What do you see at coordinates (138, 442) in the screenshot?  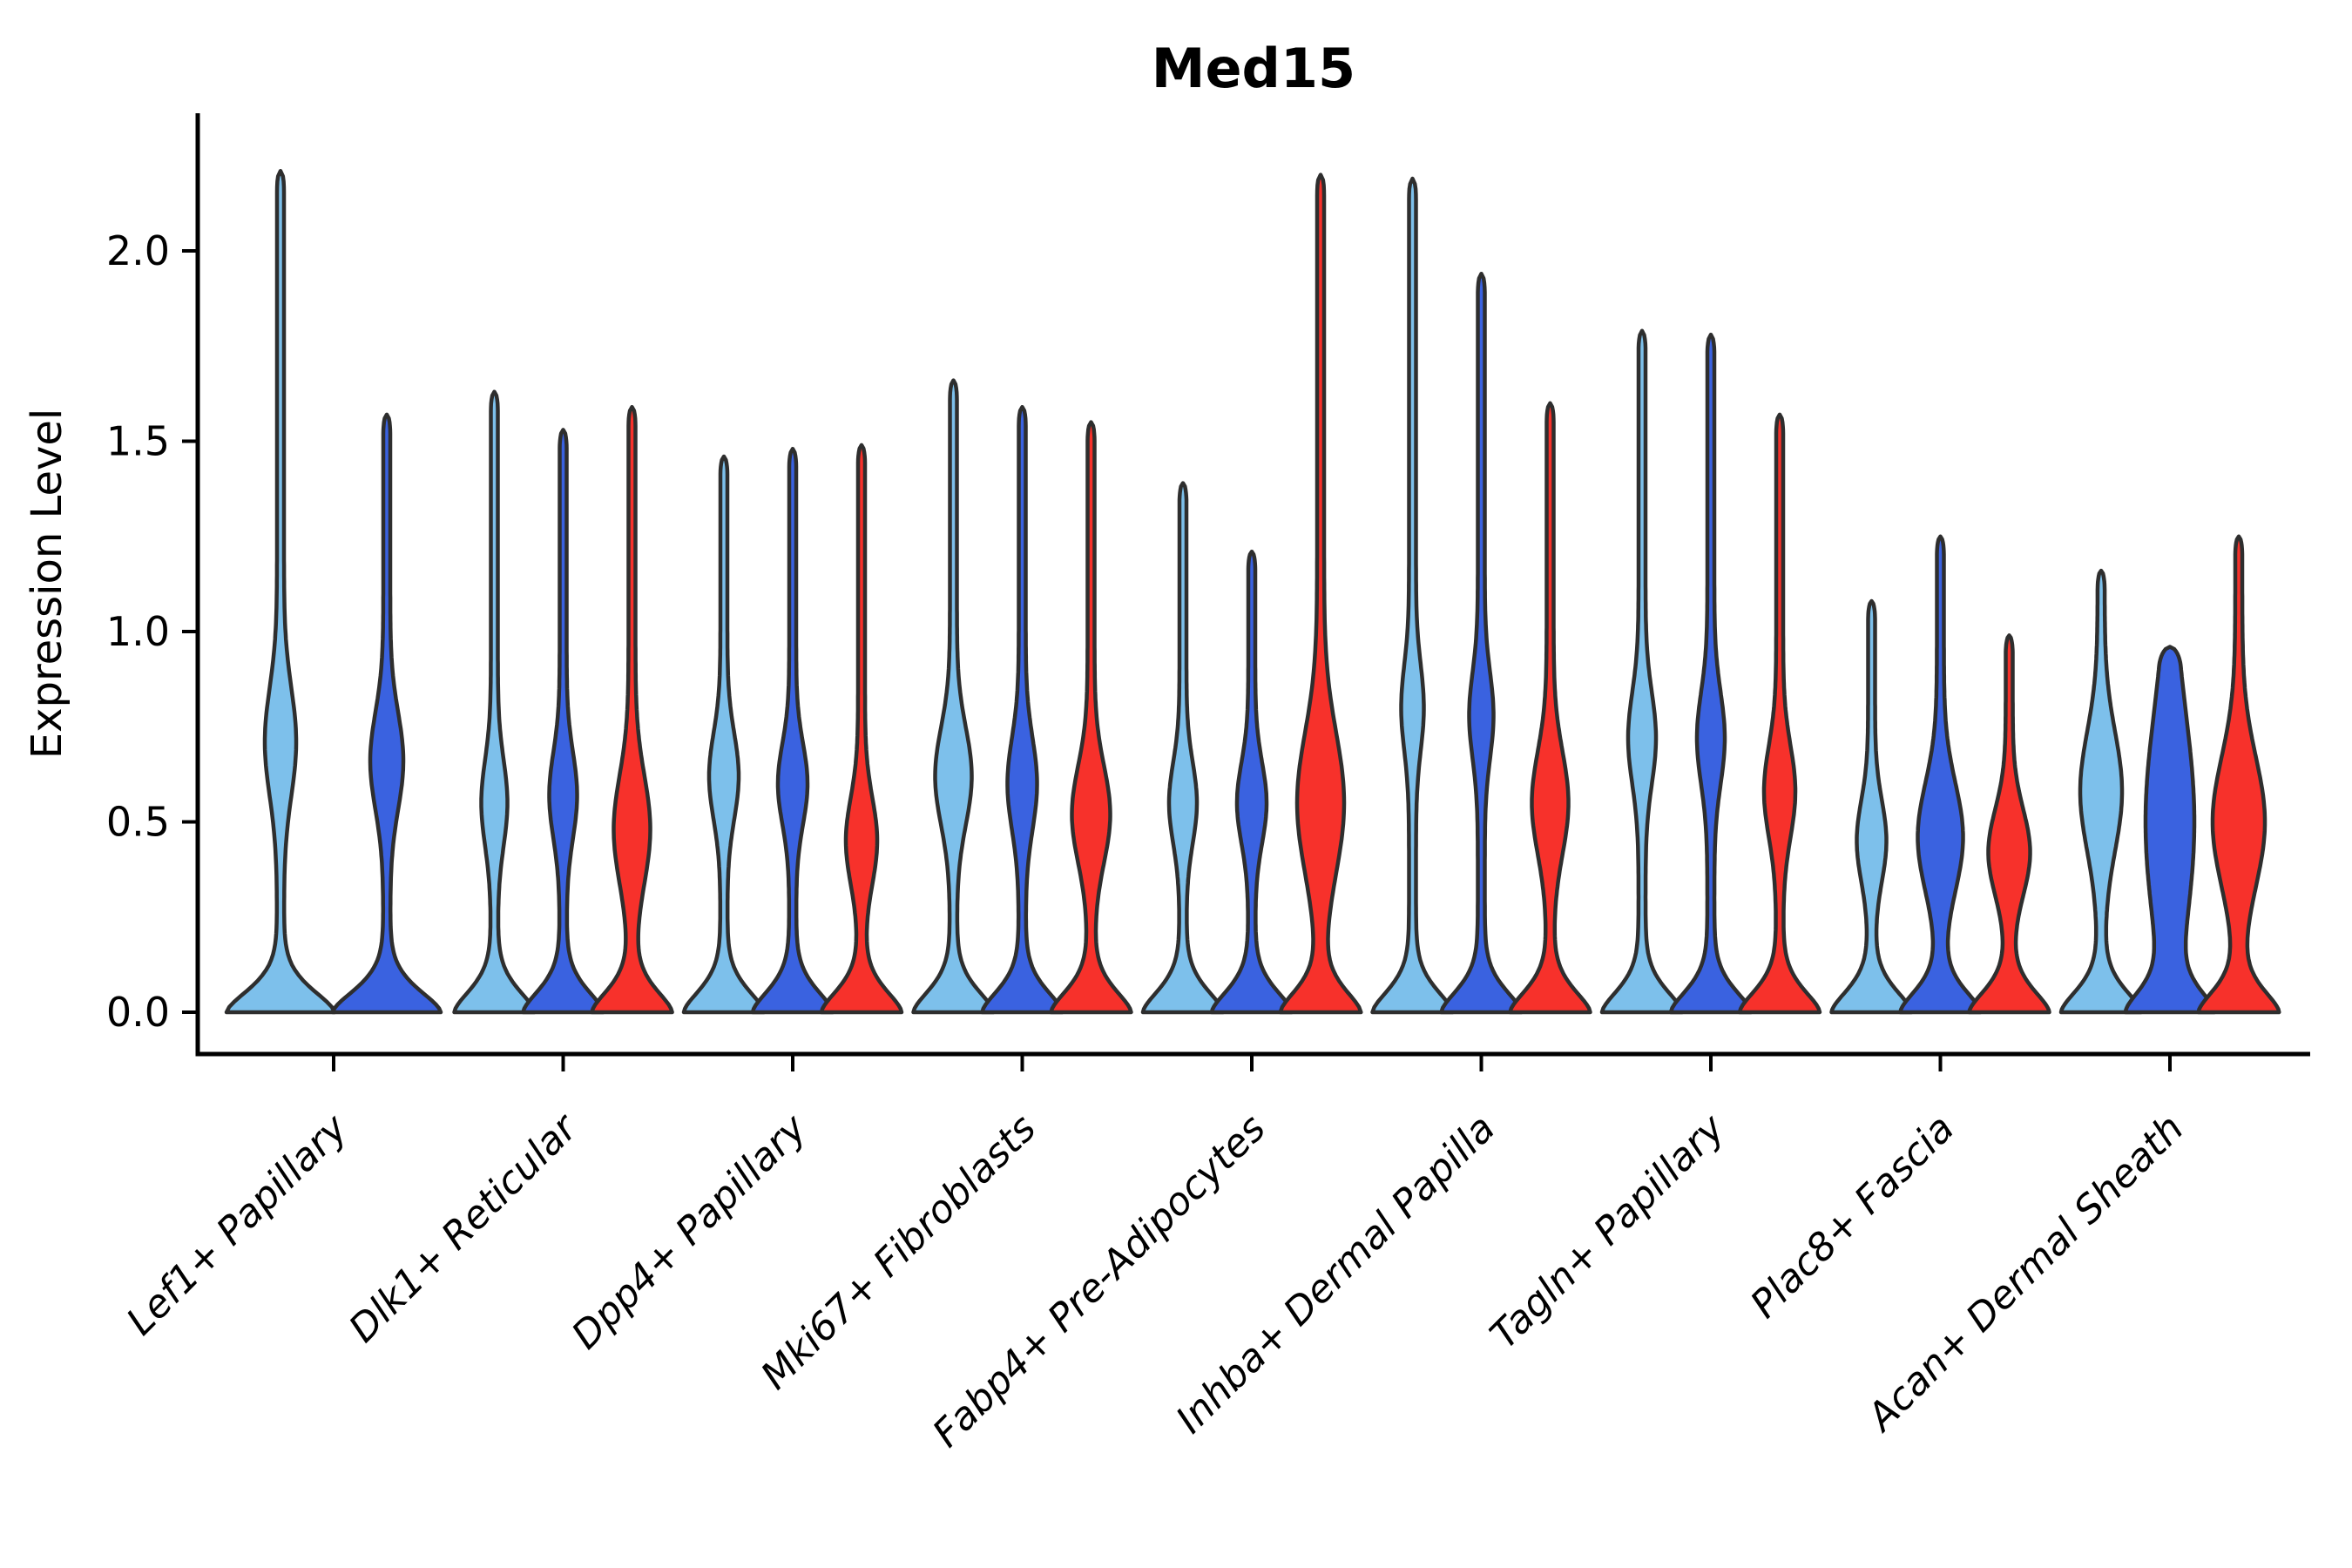 I see `y-tick-label: 1.5` at bounding box center [138, 442].